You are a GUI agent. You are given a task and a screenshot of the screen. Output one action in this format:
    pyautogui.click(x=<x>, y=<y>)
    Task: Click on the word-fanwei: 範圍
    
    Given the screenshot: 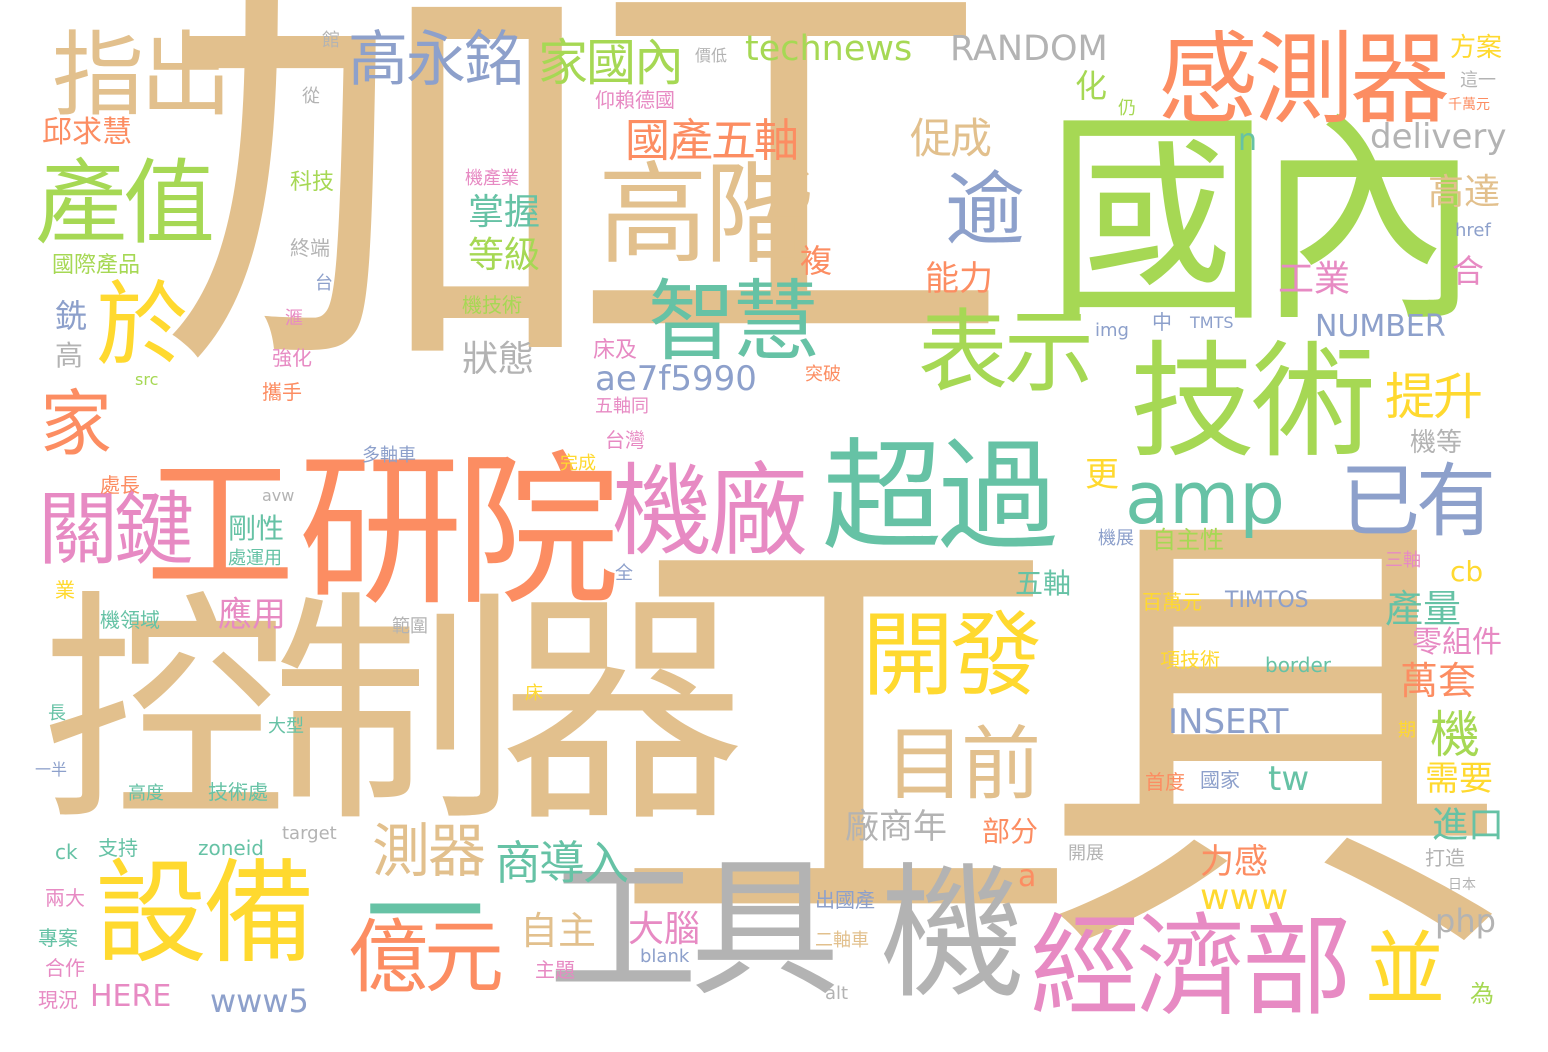 What is the action you would take?
    pyautogui.click(x=410, y=626)
    